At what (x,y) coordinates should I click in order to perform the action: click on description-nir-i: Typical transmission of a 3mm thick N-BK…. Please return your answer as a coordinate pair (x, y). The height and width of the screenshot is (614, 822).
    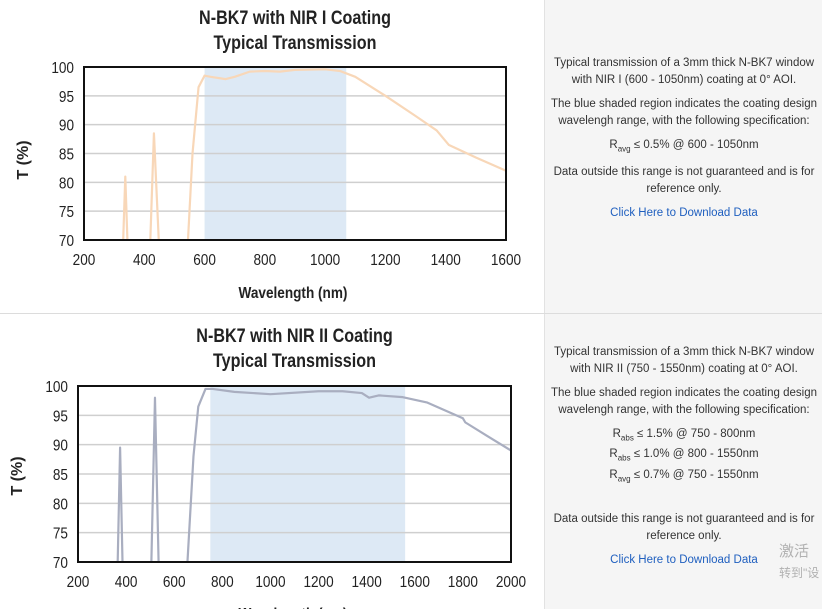
    Looking at the image, I should click on (683, 138).